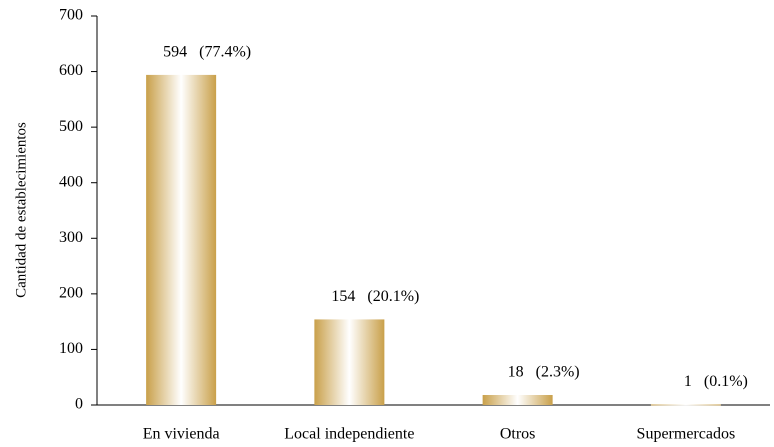 This screenshot has height=447, width=774. What do you see at coordinates (343, 296) in the screenshot?
I see `value-label: 154` at bounding box center [343, 296].